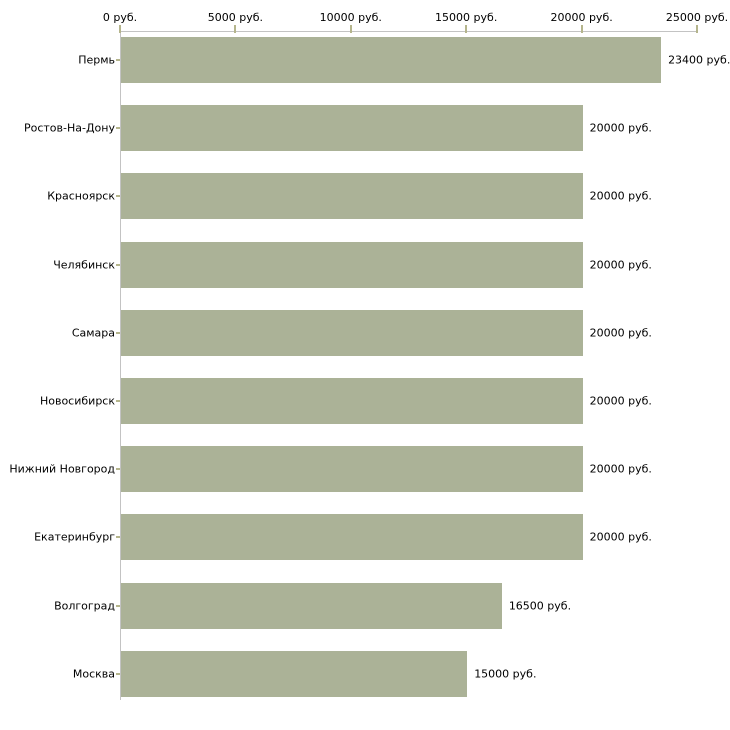 The width and height of the screenshot is (730, 730). What do you see at coordinates (93, 674) in the screenshot?
I see `category-label: Москва` at bounding box center [93, 674].